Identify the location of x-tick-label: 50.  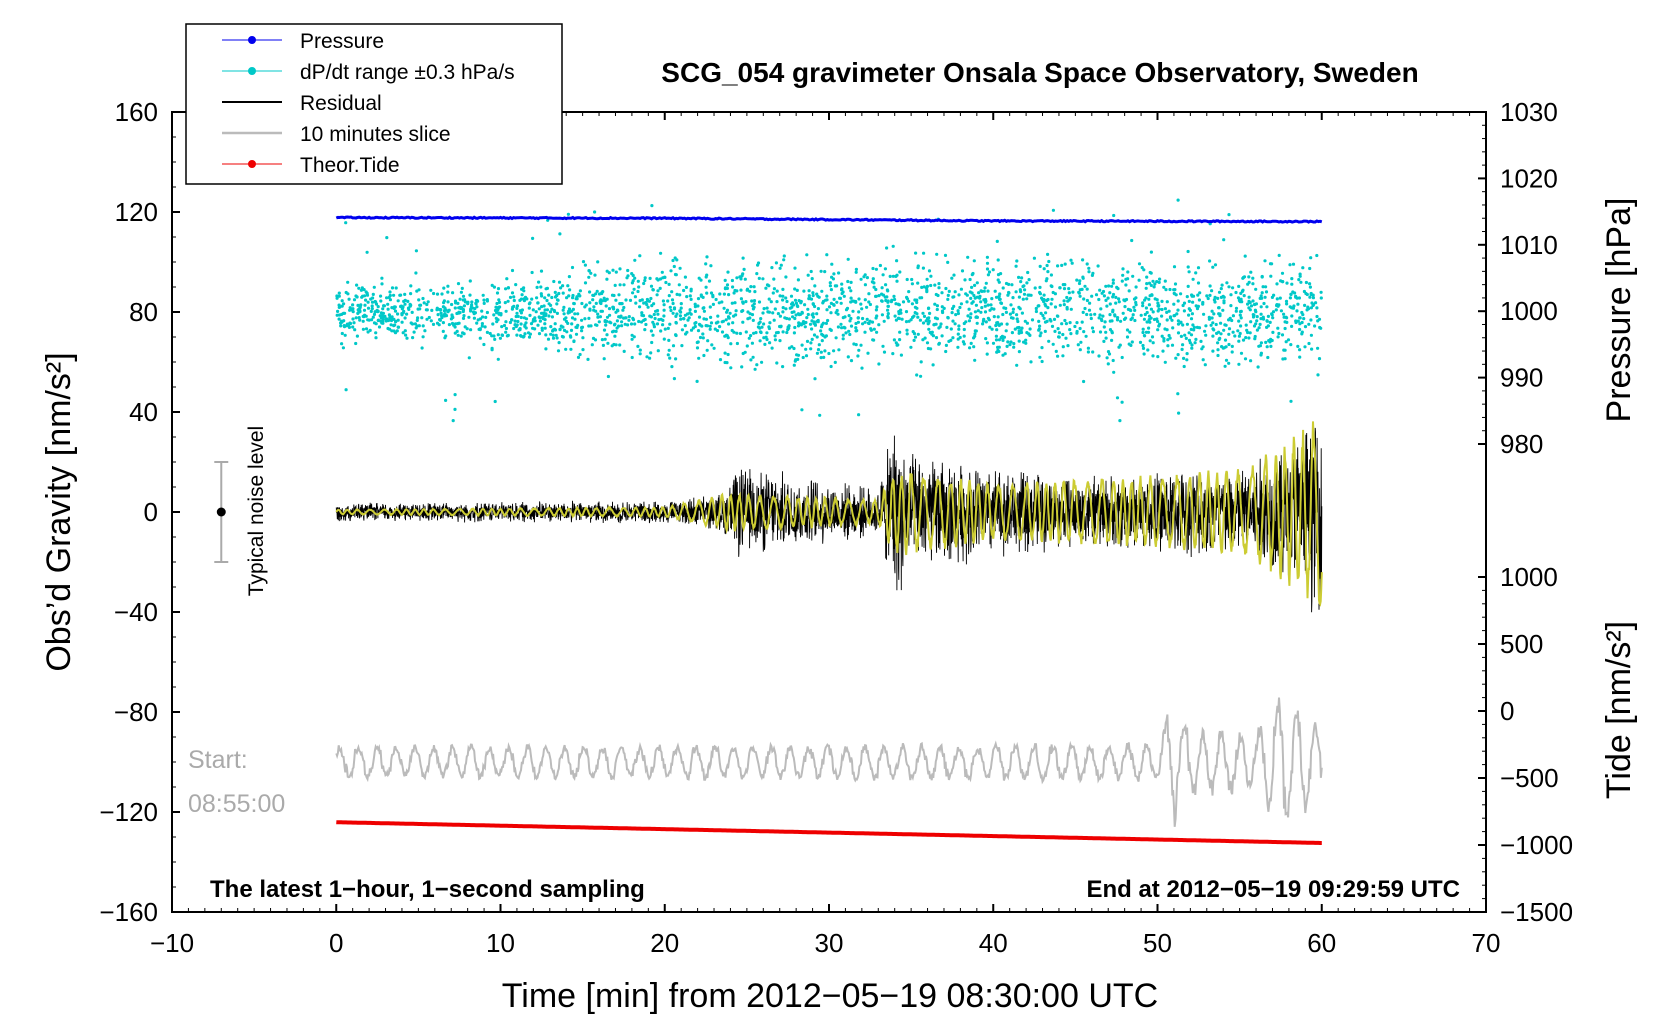
(1157, 943).